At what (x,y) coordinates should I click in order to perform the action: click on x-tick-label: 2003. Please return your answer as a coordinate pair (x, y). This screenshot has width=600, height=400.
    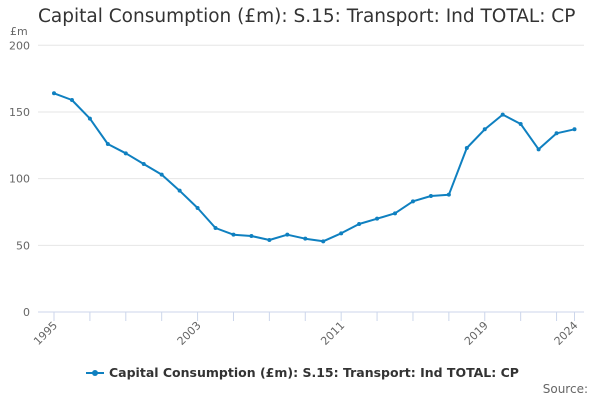
    Looking at the image, I should click on (189, 333).